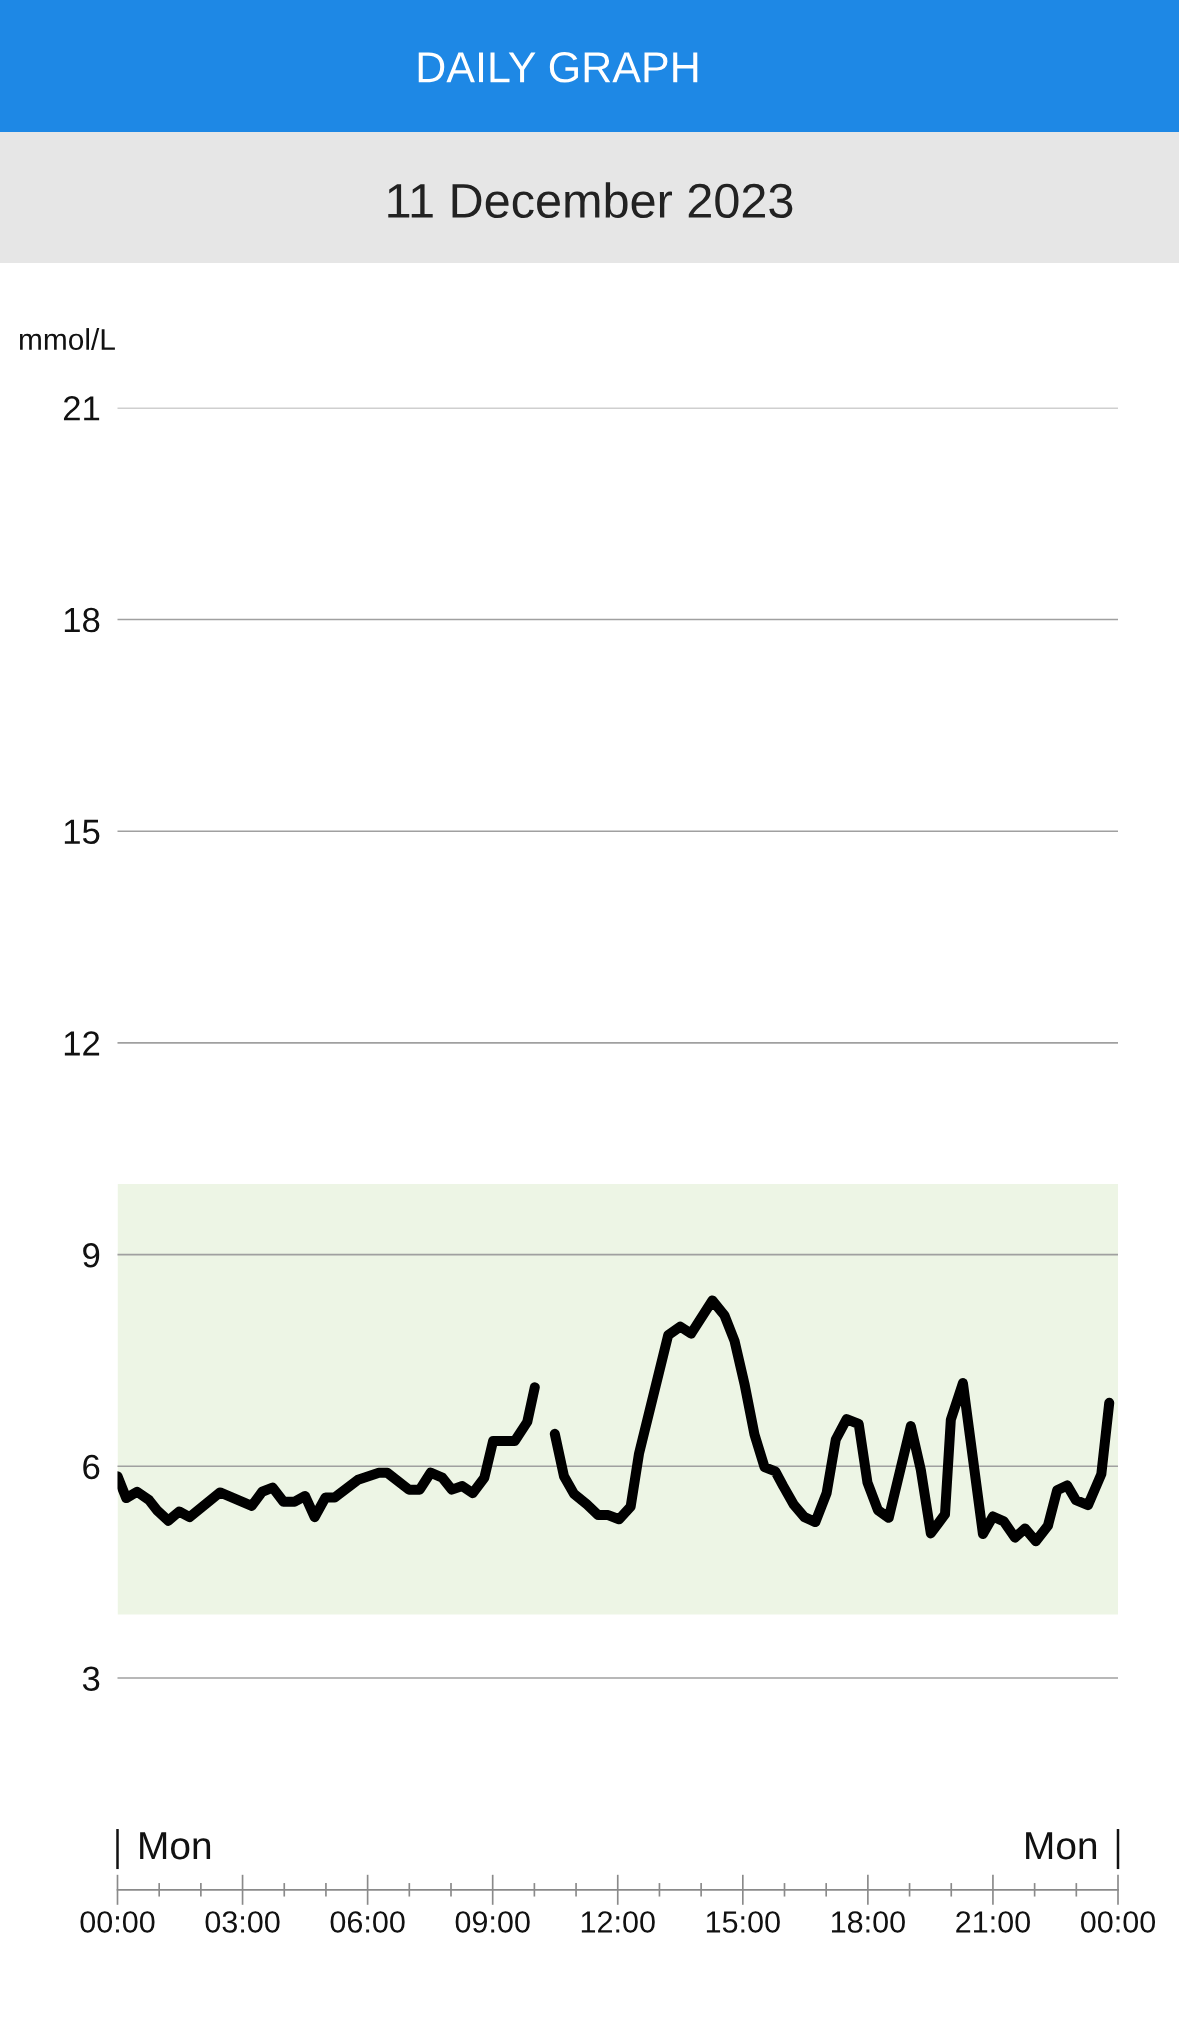  I want to click on x-tick-label: 18:00, so click(868, 1922).